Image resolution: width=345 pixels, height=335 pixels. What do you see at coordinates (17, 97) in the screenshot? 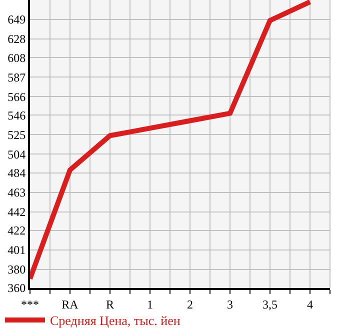
I see `y-tick-label: 566` at bounding box center [17, 97].